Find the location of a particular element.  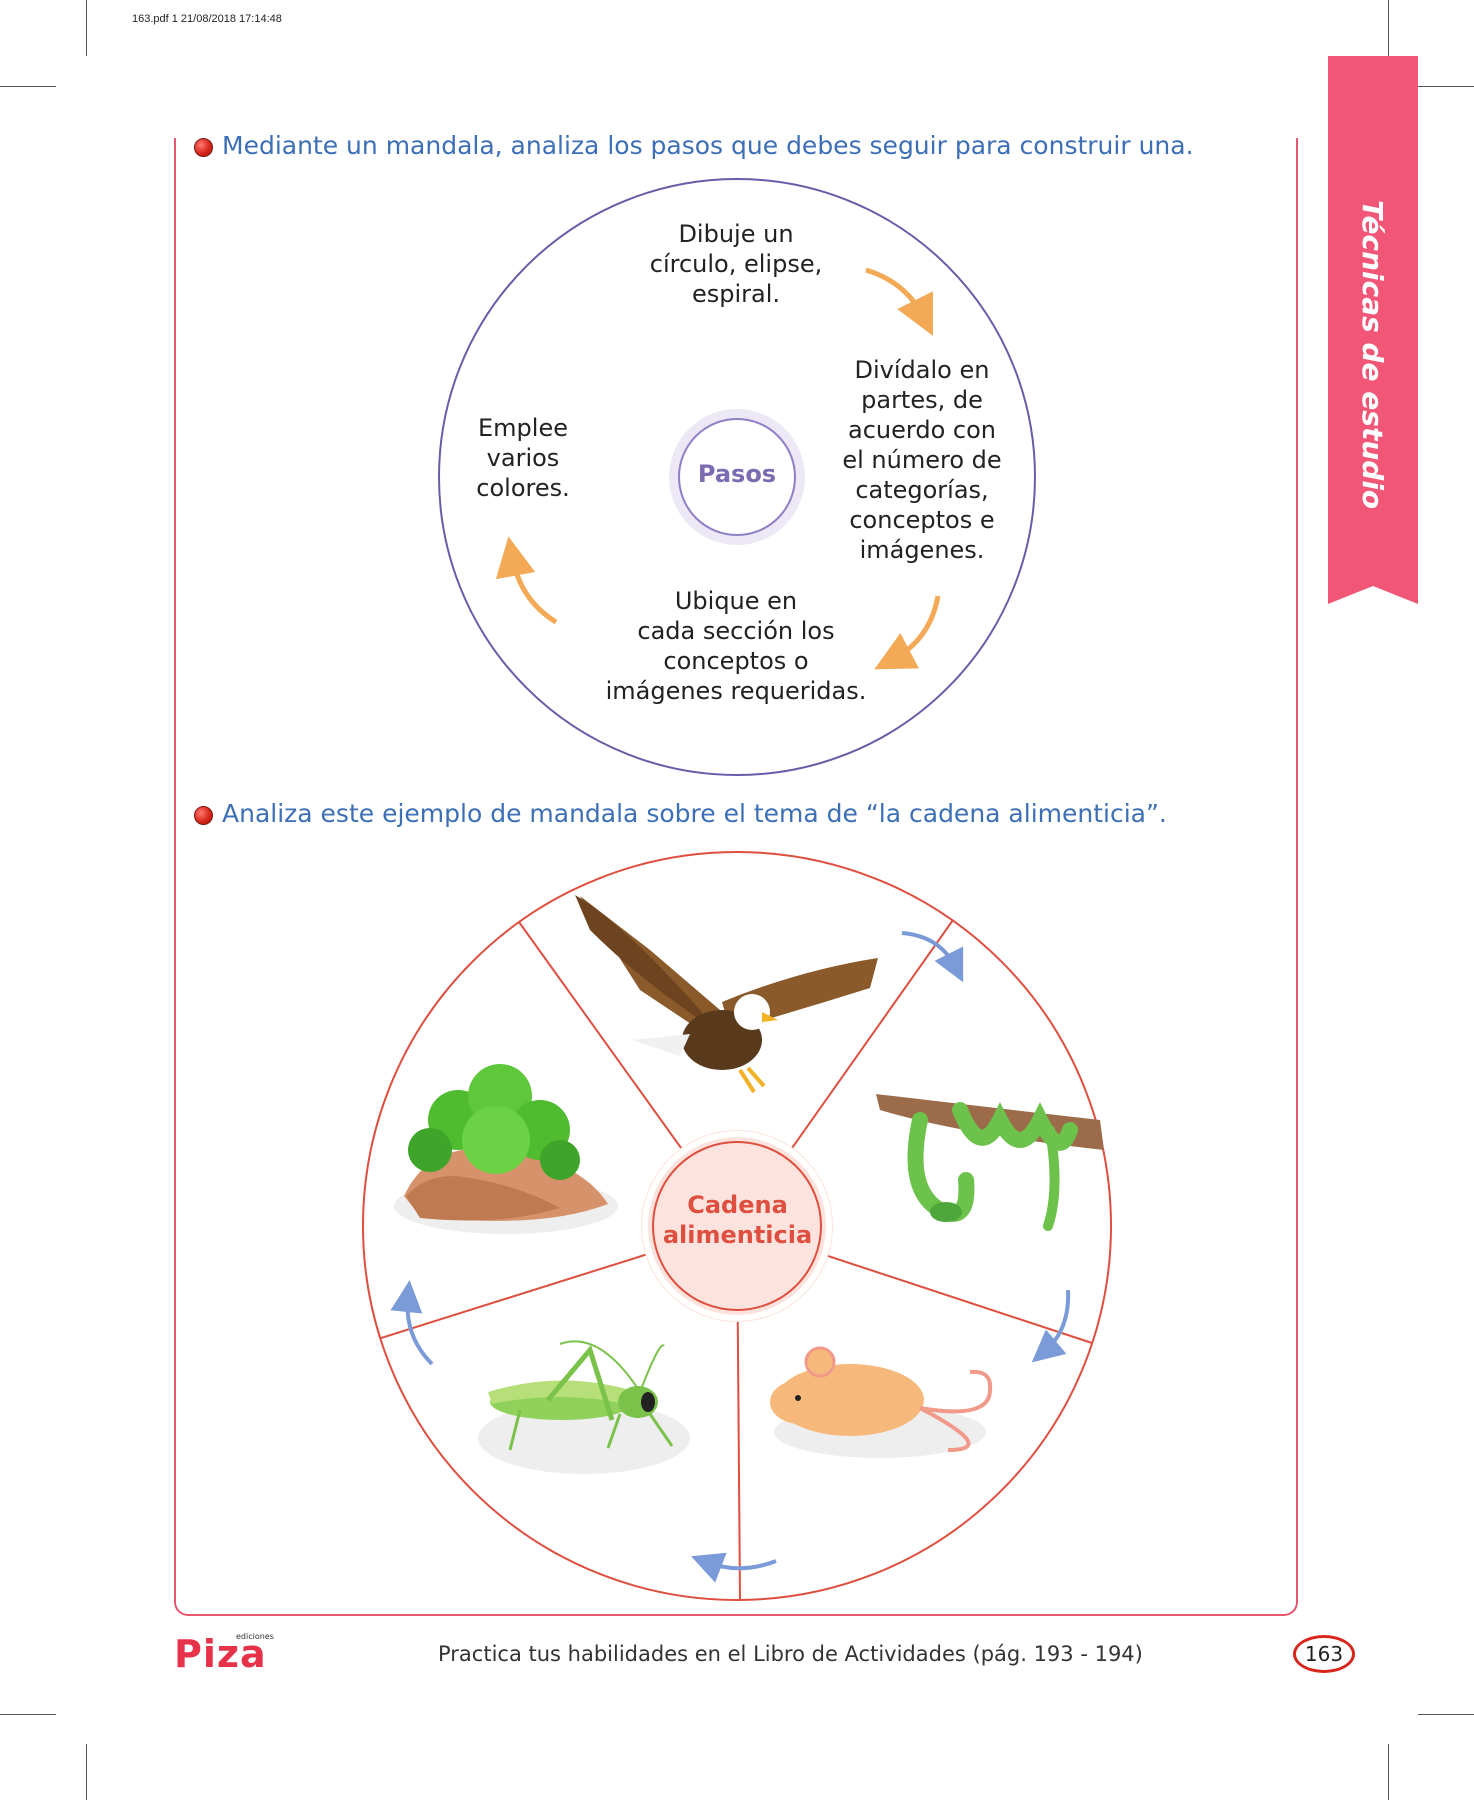

snake-illustration is located at coordinates (990, 1162).